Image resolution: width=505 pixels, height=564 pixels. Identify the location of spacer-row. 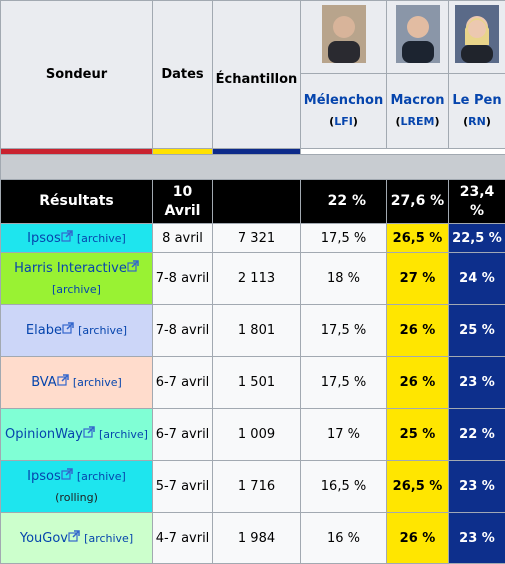
(253, 167).